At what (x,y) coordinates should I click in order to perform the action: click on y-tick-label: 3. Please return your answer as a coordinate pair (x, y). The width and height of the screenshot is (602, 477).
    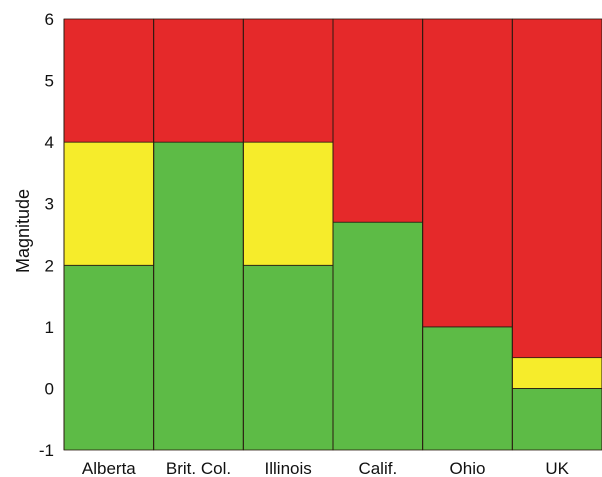
    Looking at the image, I should click on (49, 204).